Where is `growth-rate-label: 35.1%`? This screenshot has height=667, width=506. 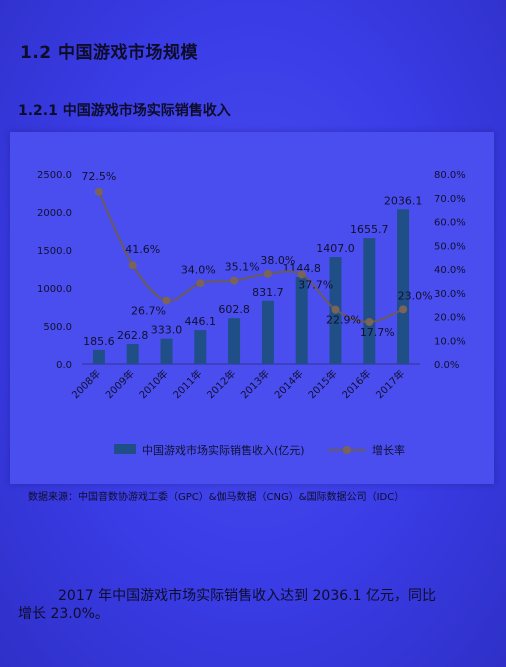
growth-rate-label: 35.1% is located at coordinates (242, 267).